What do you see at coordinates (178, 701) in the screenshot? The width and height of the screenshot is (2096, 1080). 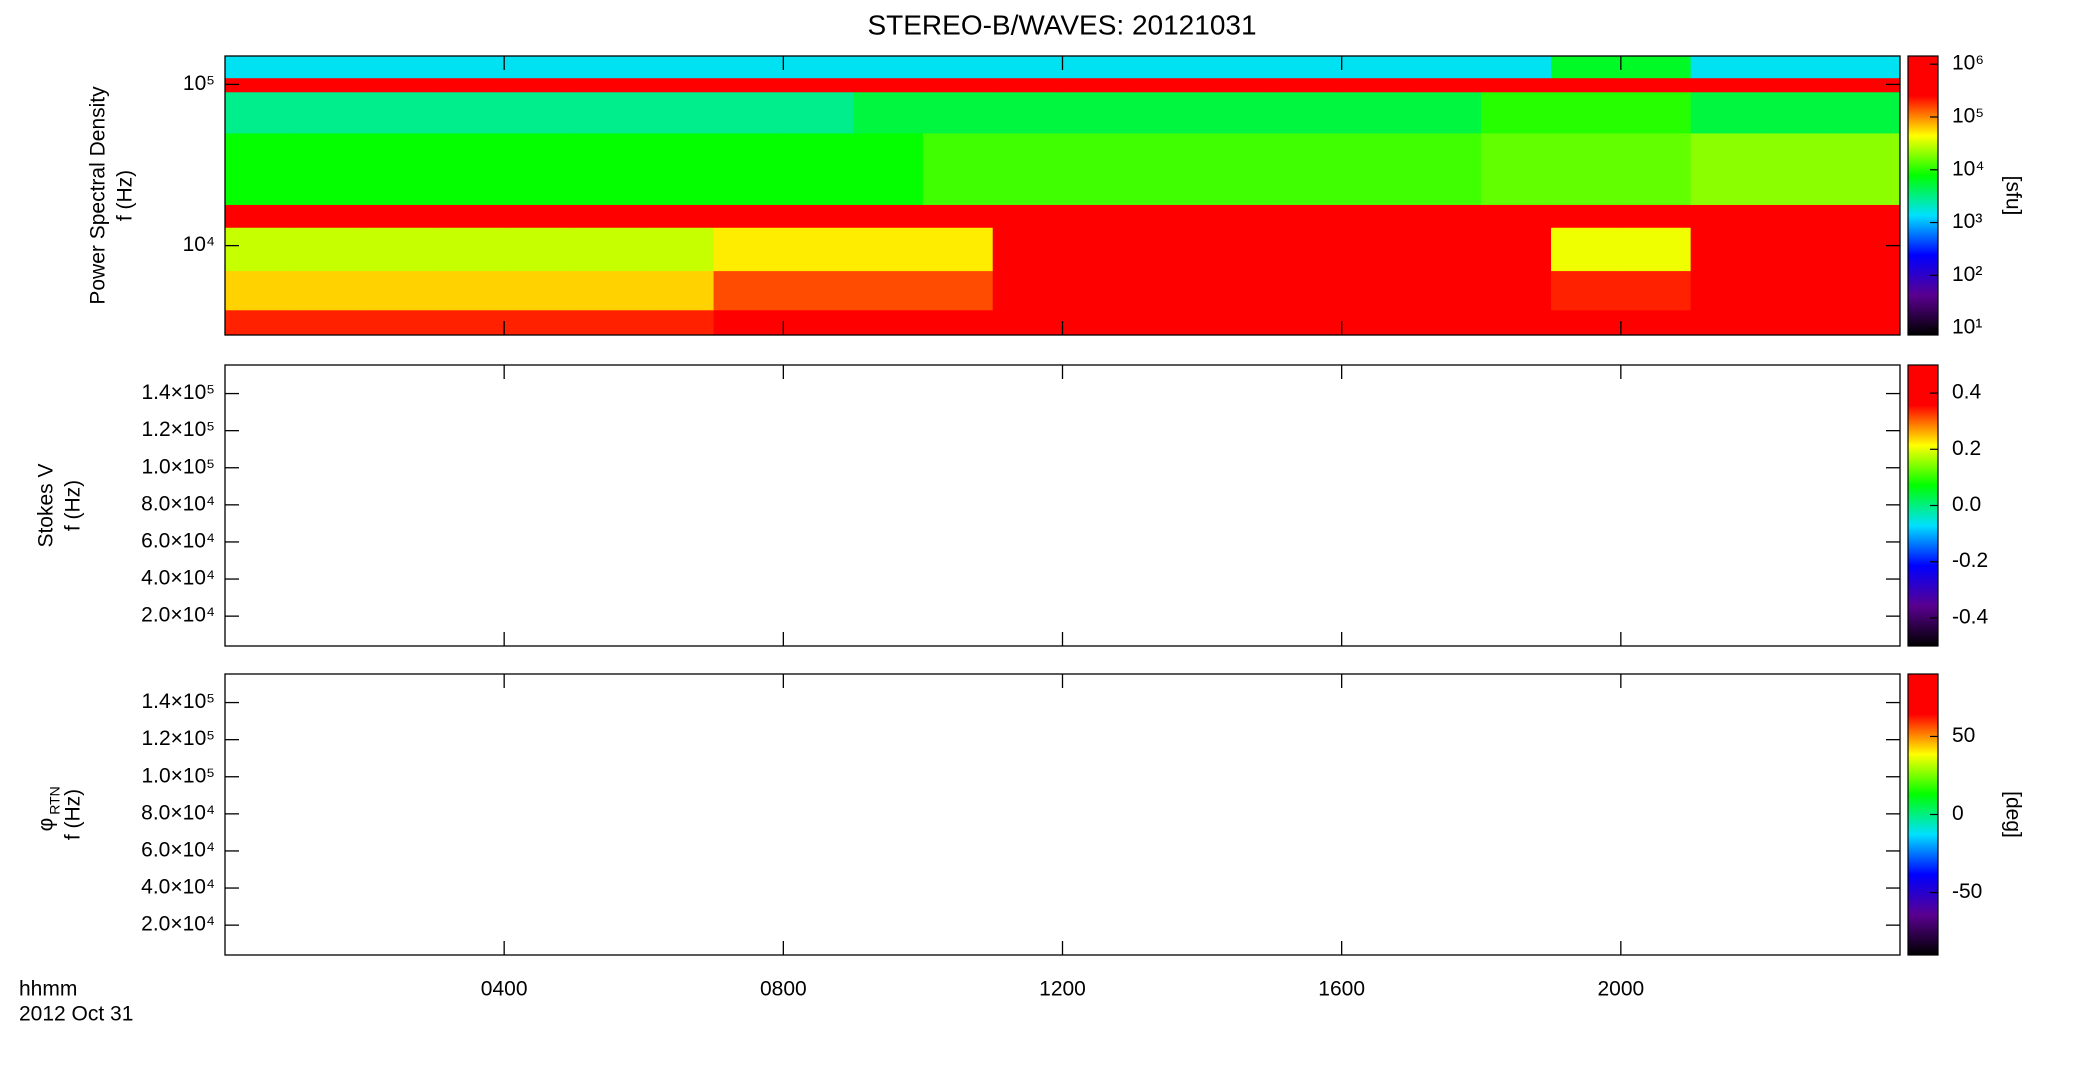 I see `y-tick-label: 1.4×10⁵` at bounding box center [178, 701].